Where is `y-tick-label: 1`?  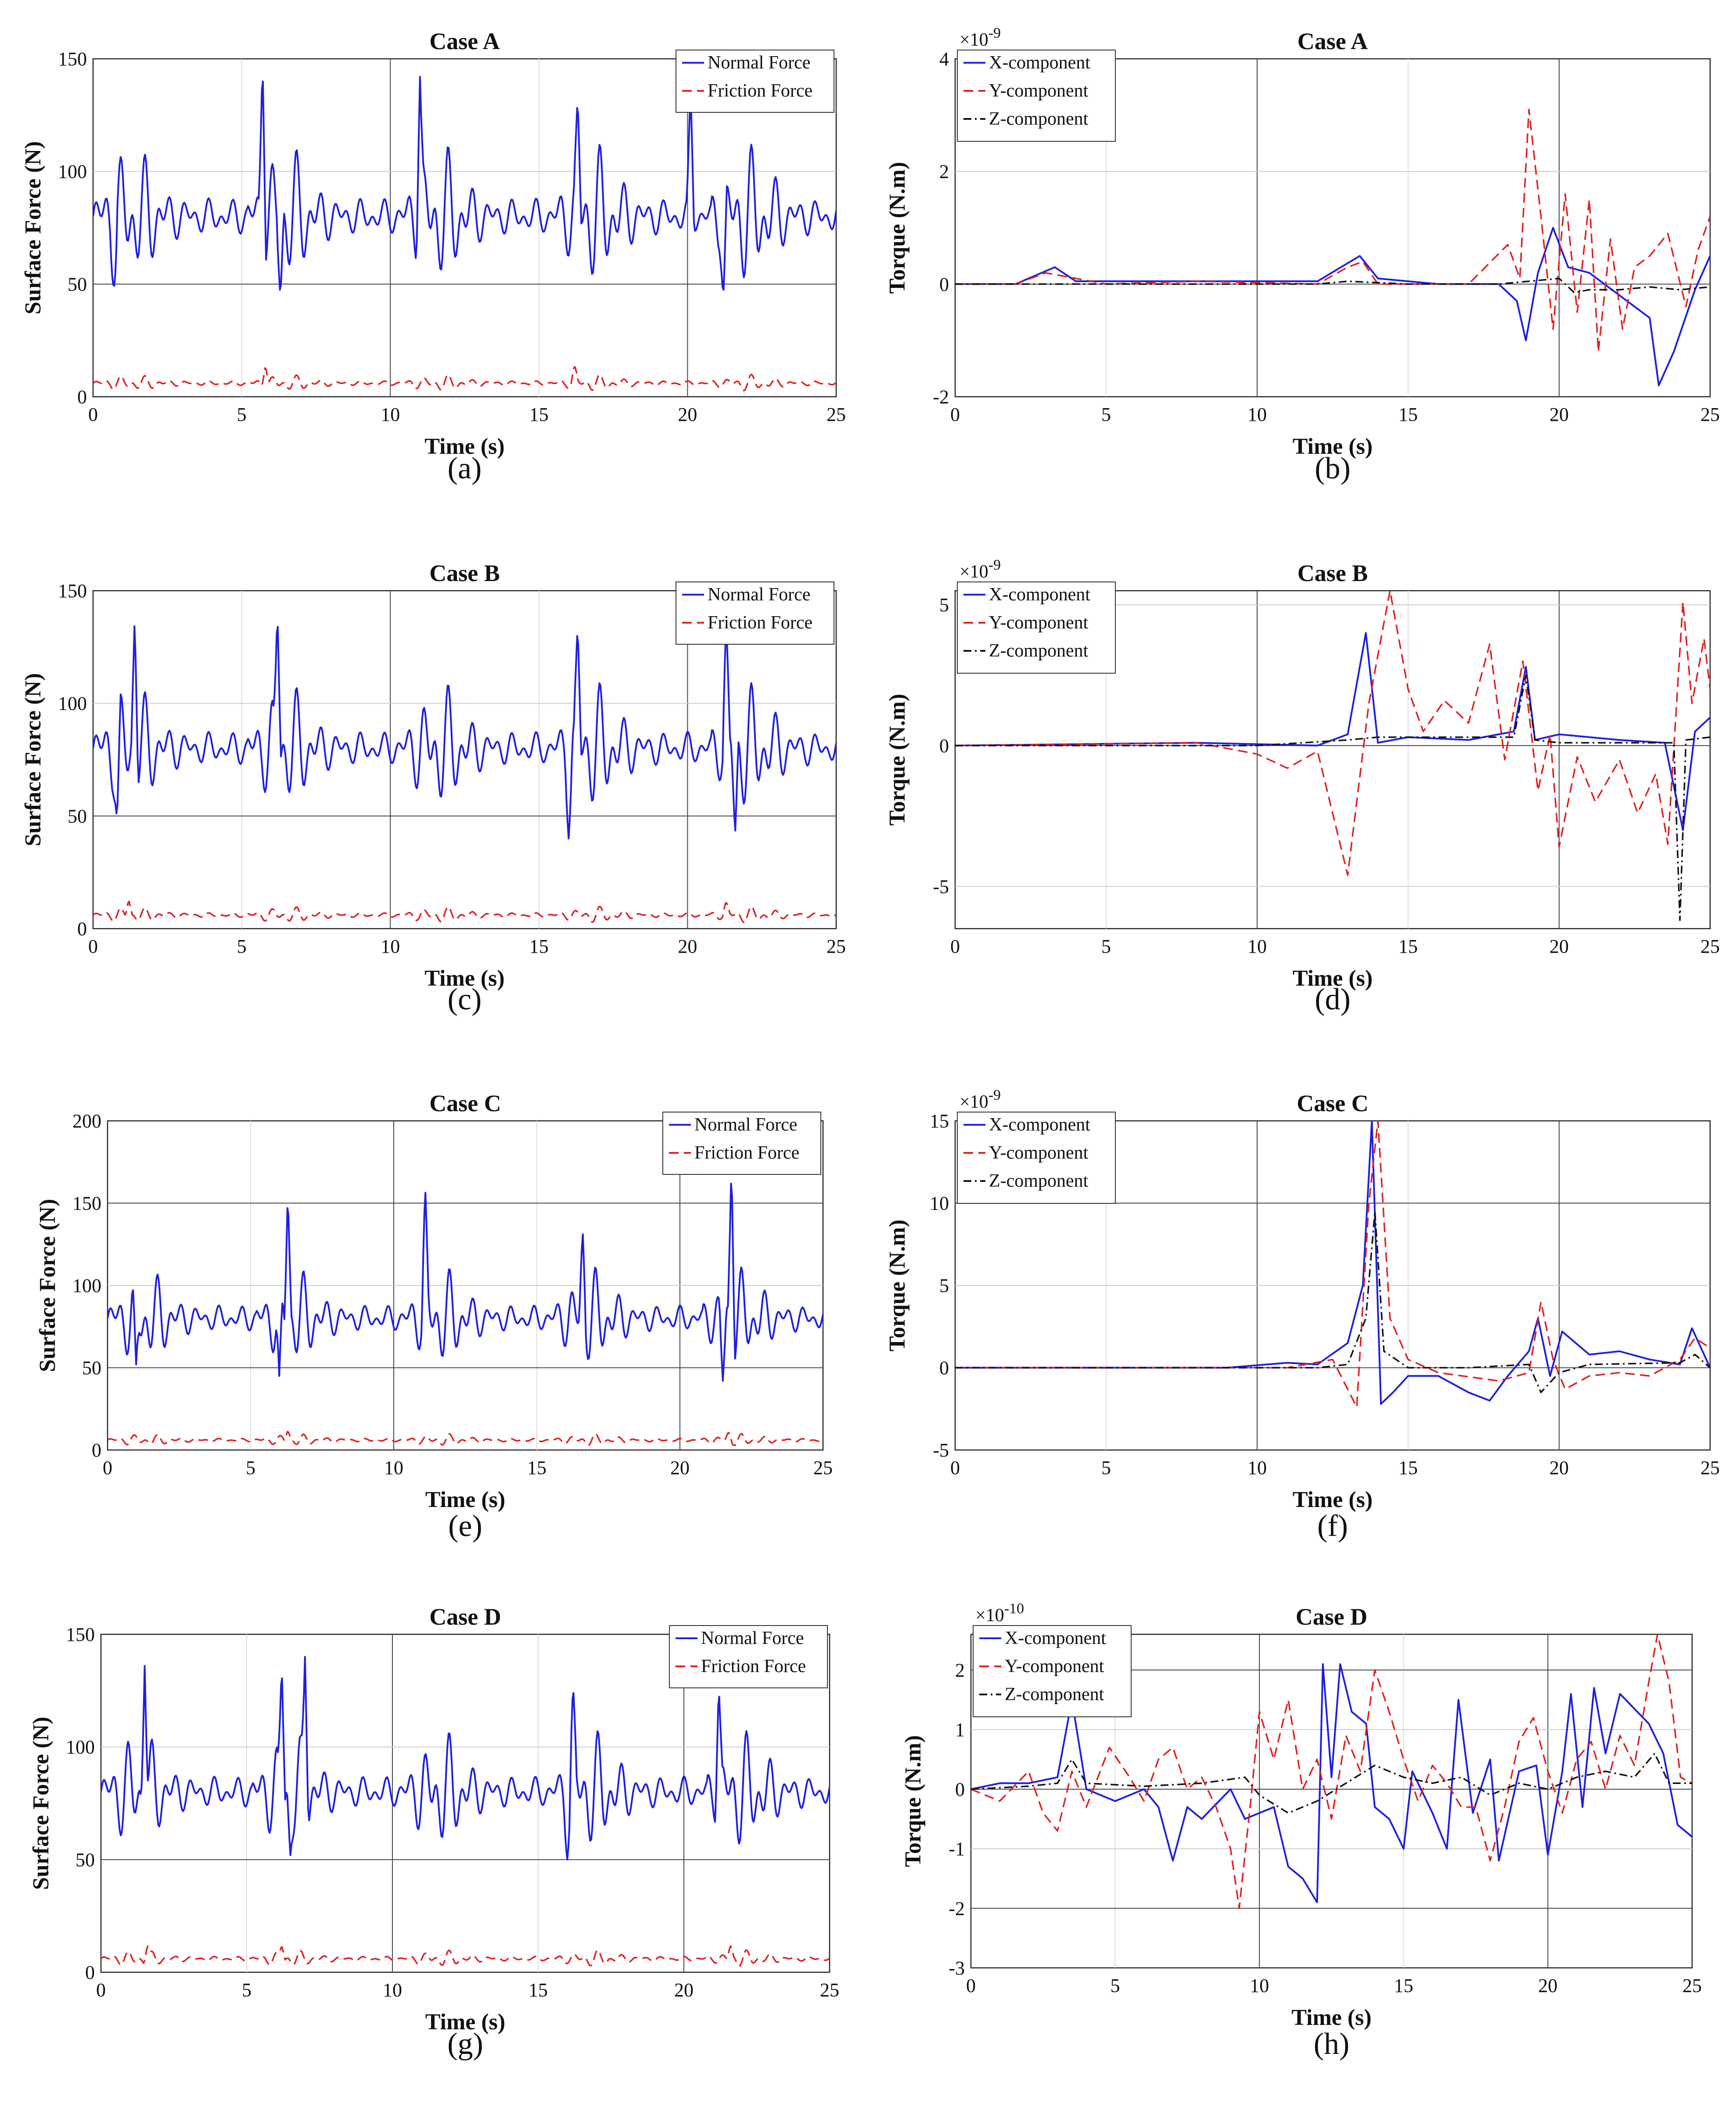 y-tick-label: 1 is located at coordinates (960, 1730).